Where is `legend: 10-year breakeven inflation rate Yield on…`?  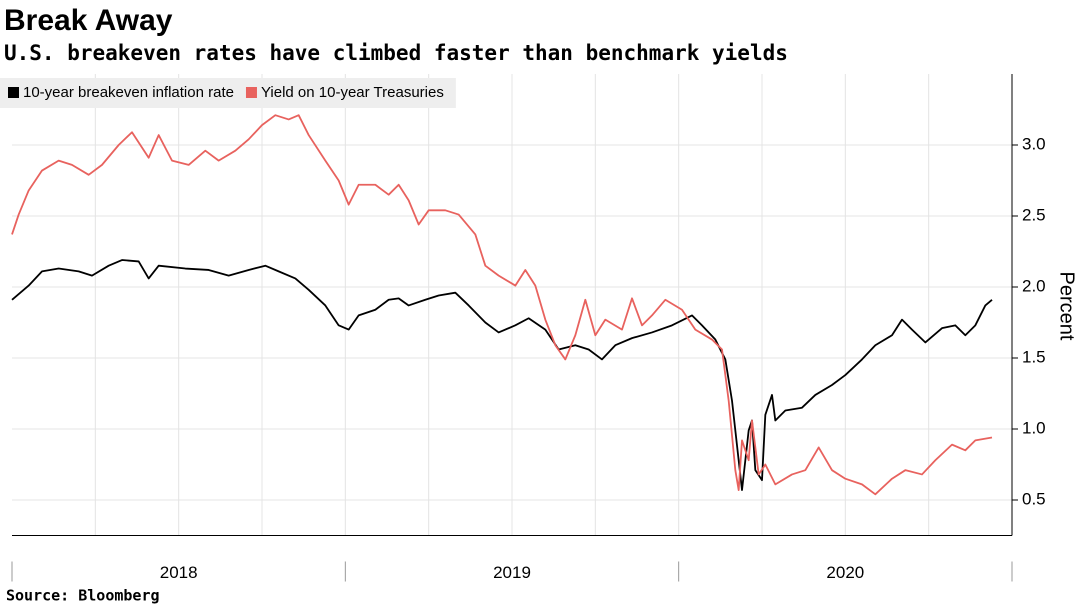 legend: 10-year breakeven inflation rate Yield on… is located at coordinates (228, 93).